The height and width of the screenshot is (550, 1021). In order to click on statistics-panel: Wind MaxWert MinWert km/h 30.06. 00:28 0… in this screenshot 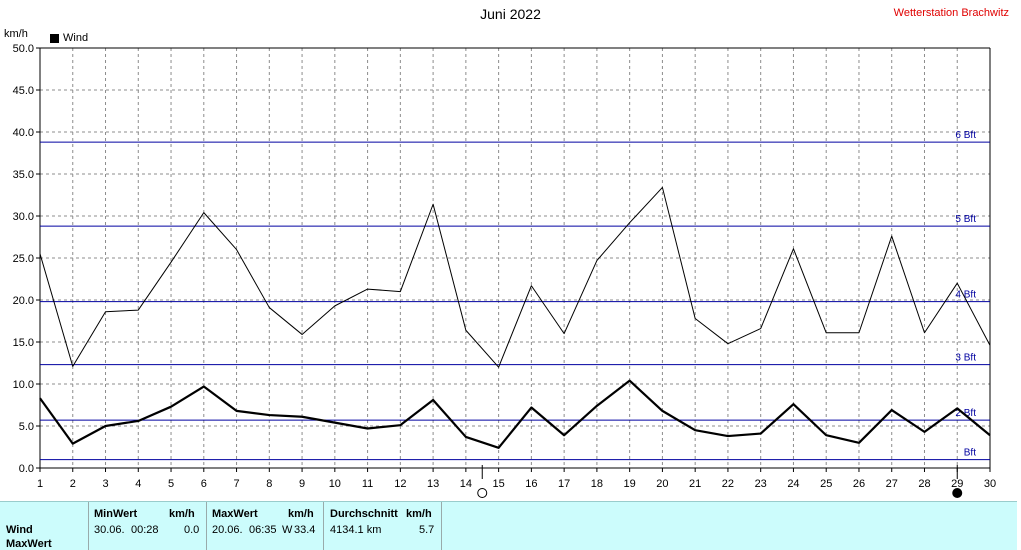, I will do `click(508, 525)`.